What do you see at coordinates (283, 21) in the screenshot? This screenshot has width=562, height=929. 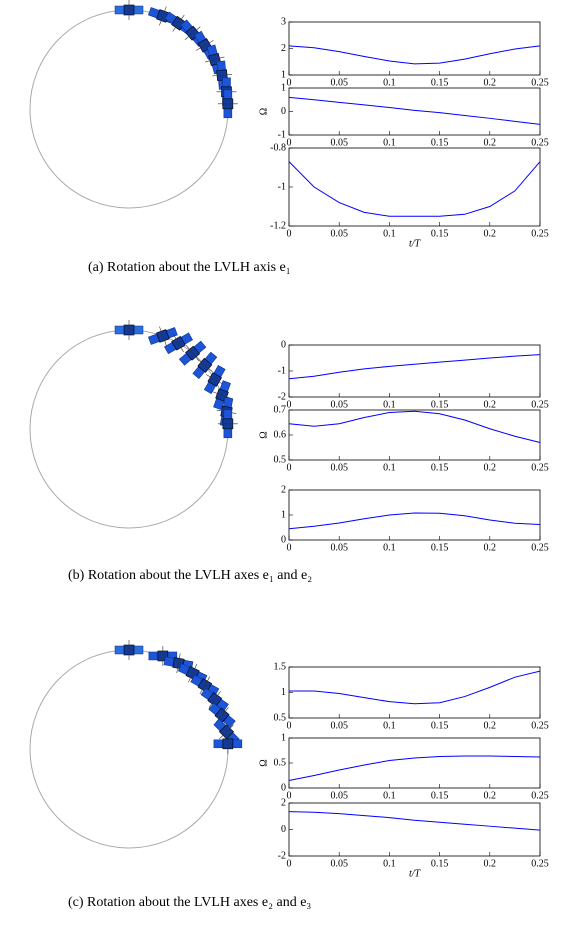 I see `y-tick-label: 3` at bounding box center [283, 21].